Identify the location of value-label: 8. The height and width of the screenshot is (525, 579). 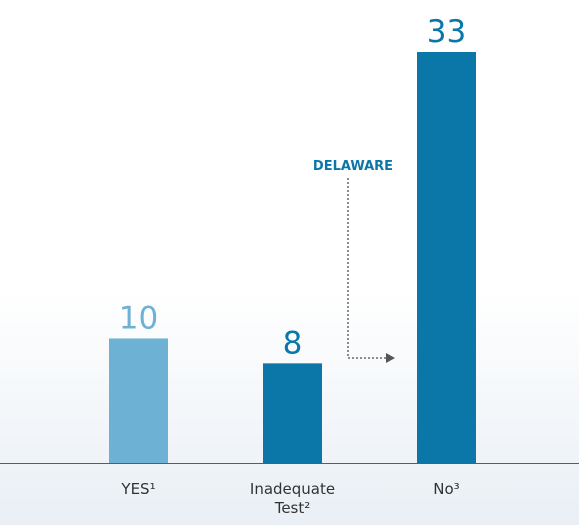
(293, 343).